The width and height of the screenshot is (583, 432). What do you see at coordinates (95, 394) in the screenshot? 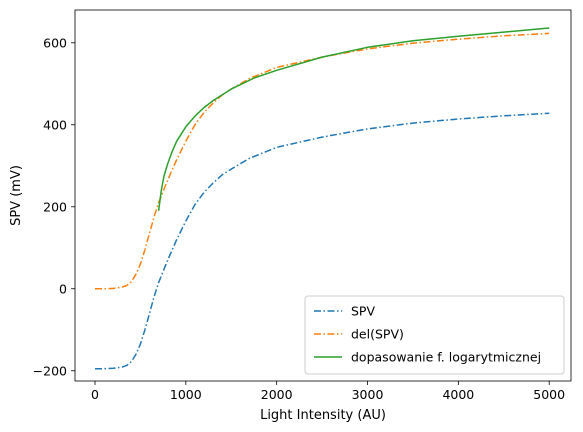
I see `x-tick-label: 0` at bounding box center [95, 394].